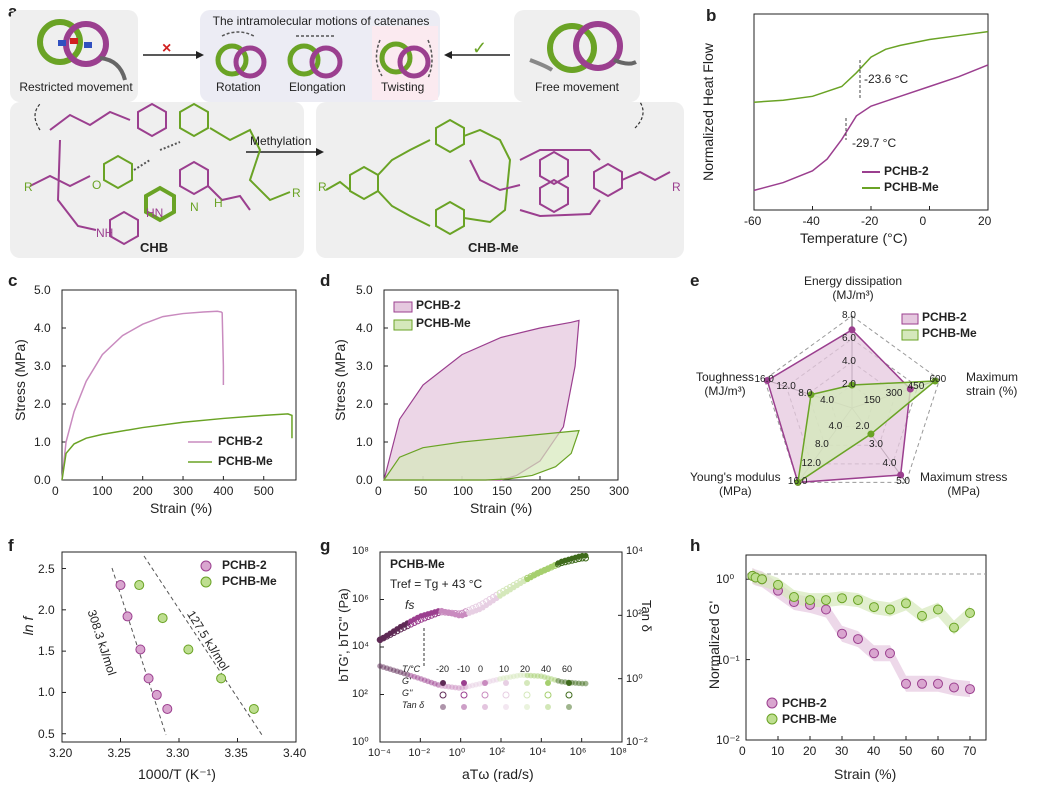  Describe the element at coordinates (634, 614) in the screenshot. I see `g-y2tick-label: 10²` at that location.